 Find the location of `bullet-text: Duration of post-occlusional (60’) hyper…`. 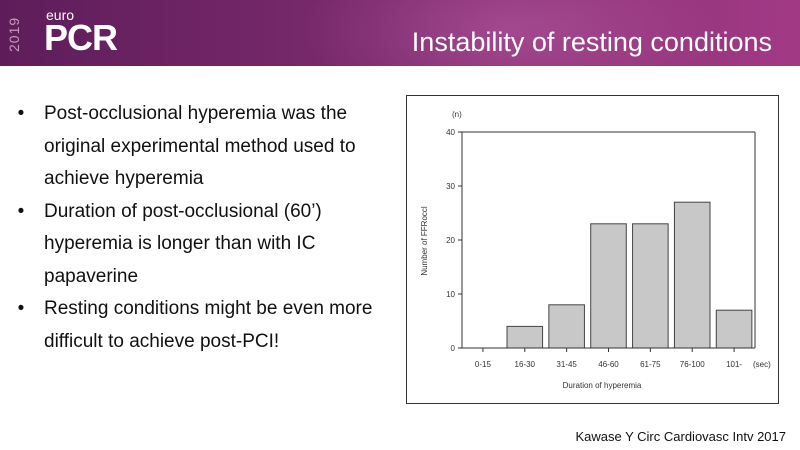

bullet-text: Duration of post-occlusional (60’) hyper… is located at coordinates (183, 243).